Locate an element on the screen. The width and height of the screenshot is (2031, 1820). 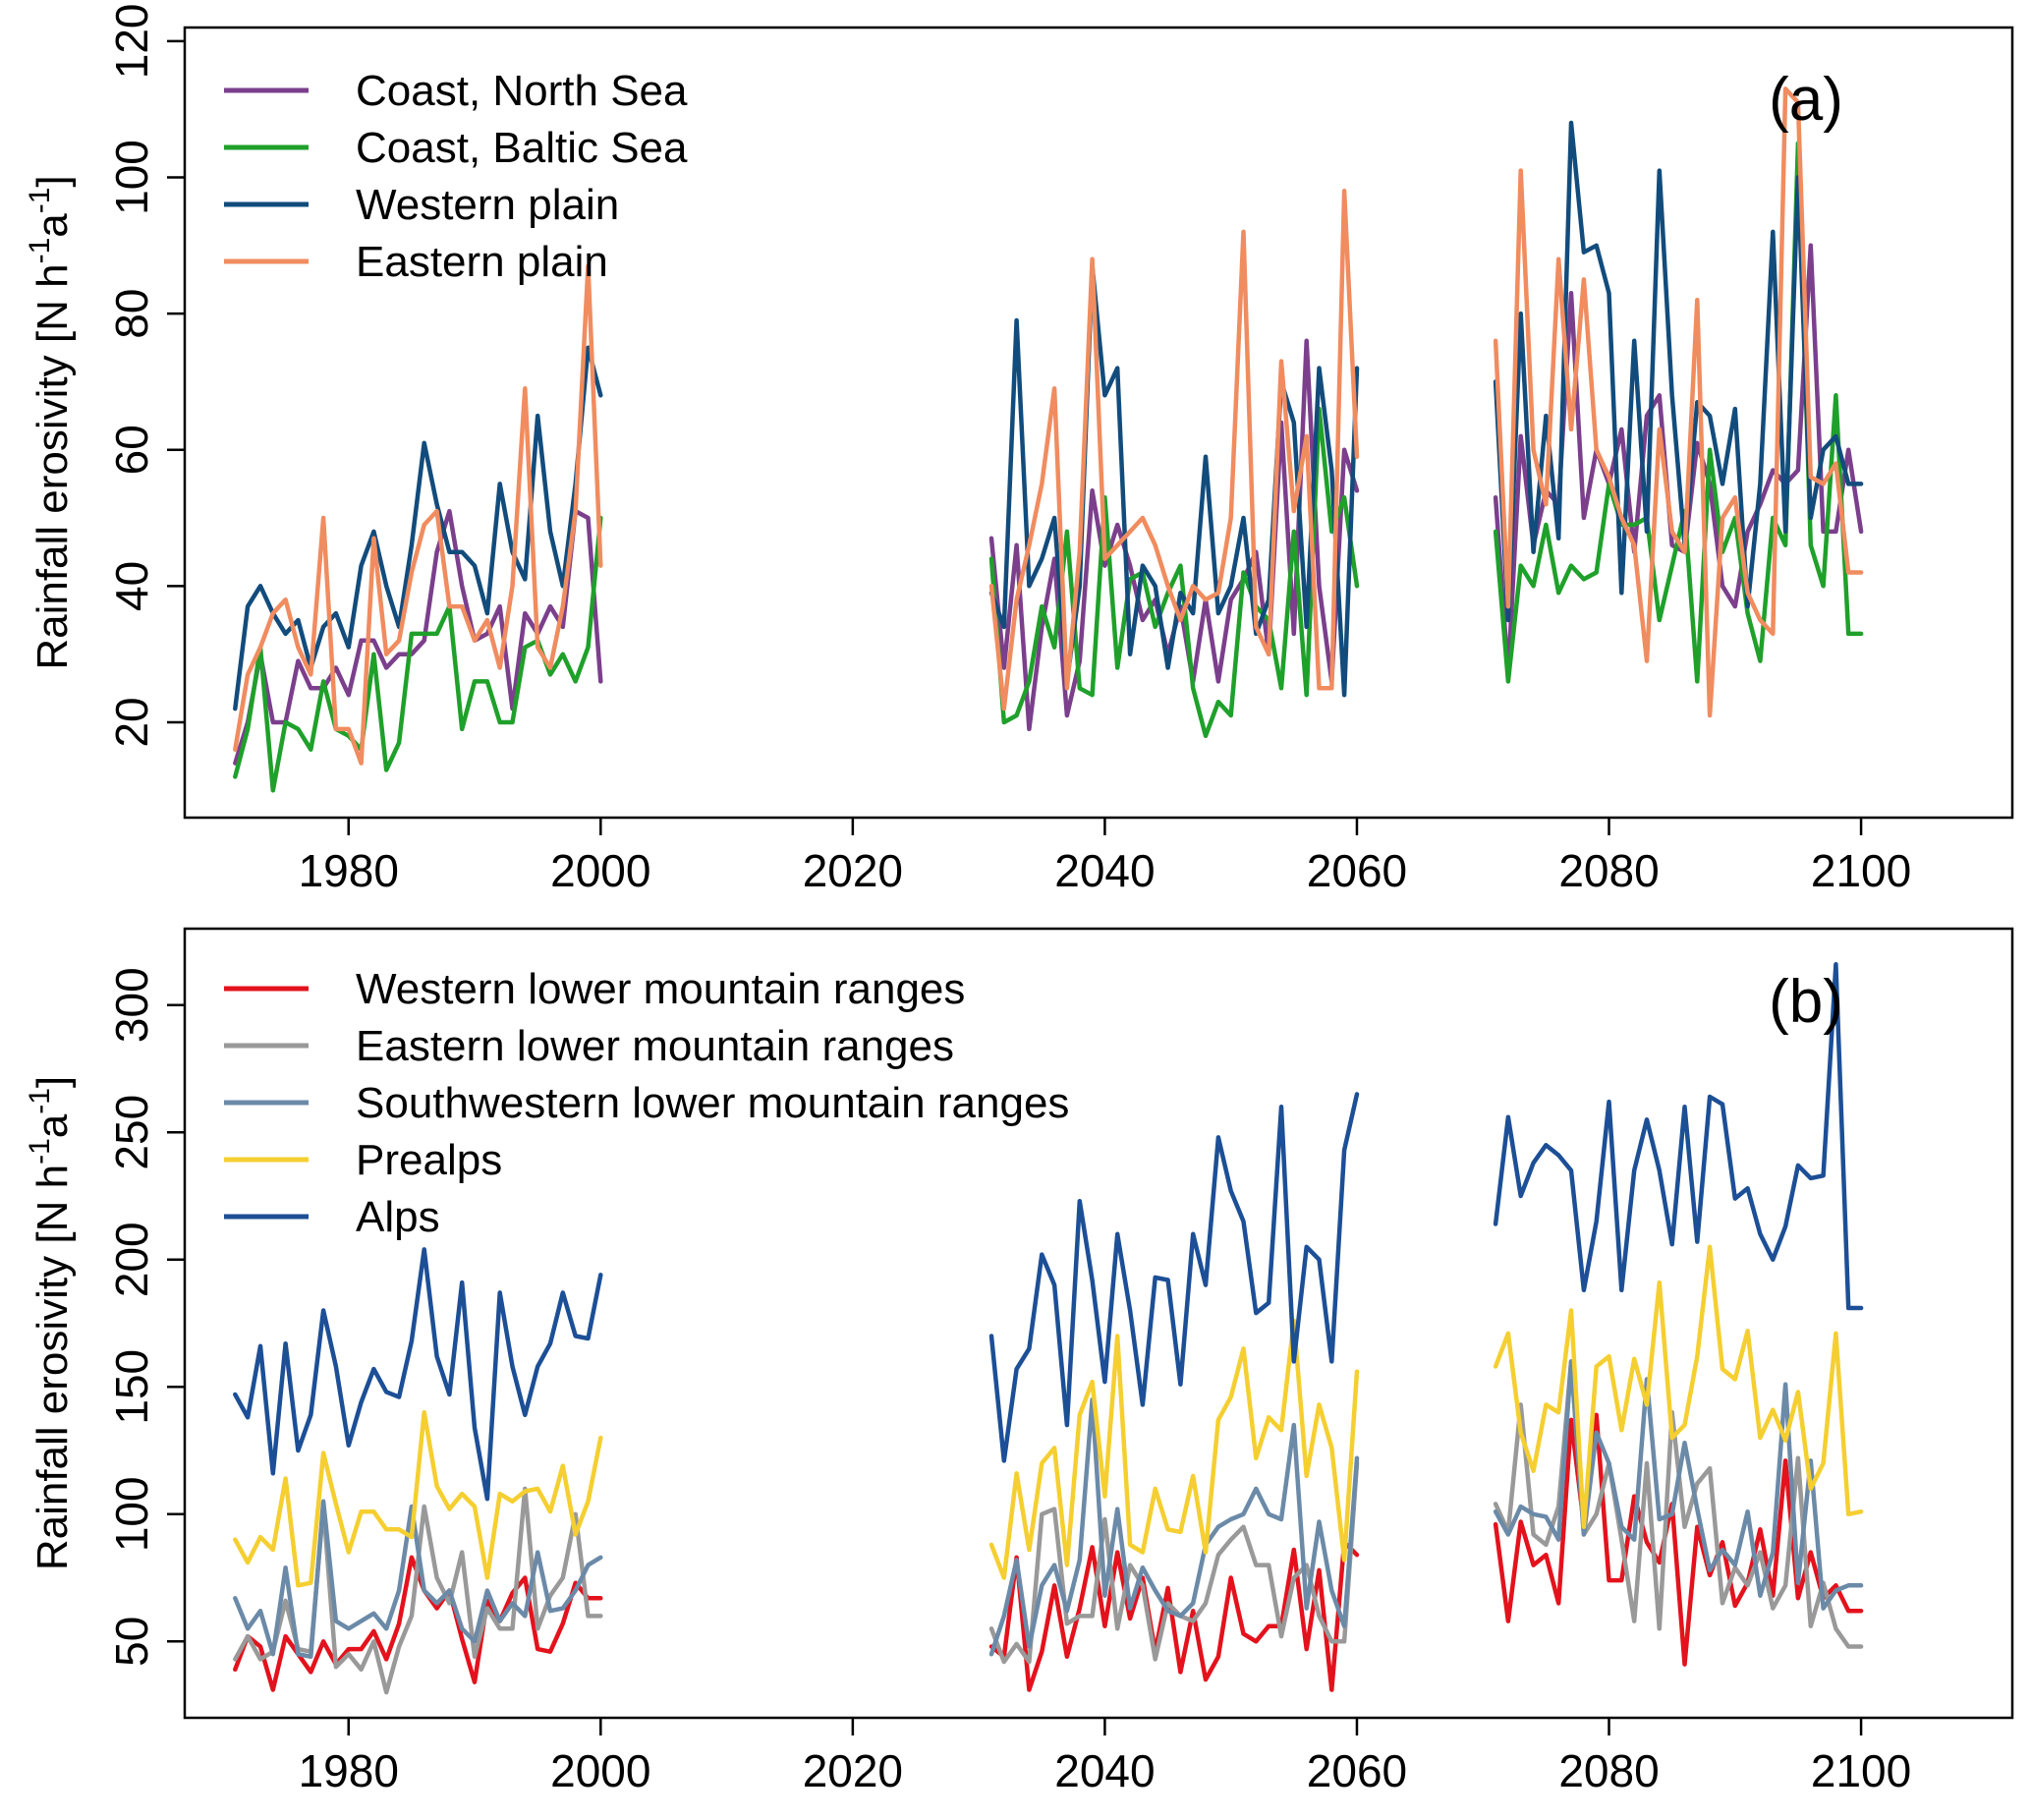
legend-label: Southwestern lower mountain ranges is located at coordinates (712, 1103).